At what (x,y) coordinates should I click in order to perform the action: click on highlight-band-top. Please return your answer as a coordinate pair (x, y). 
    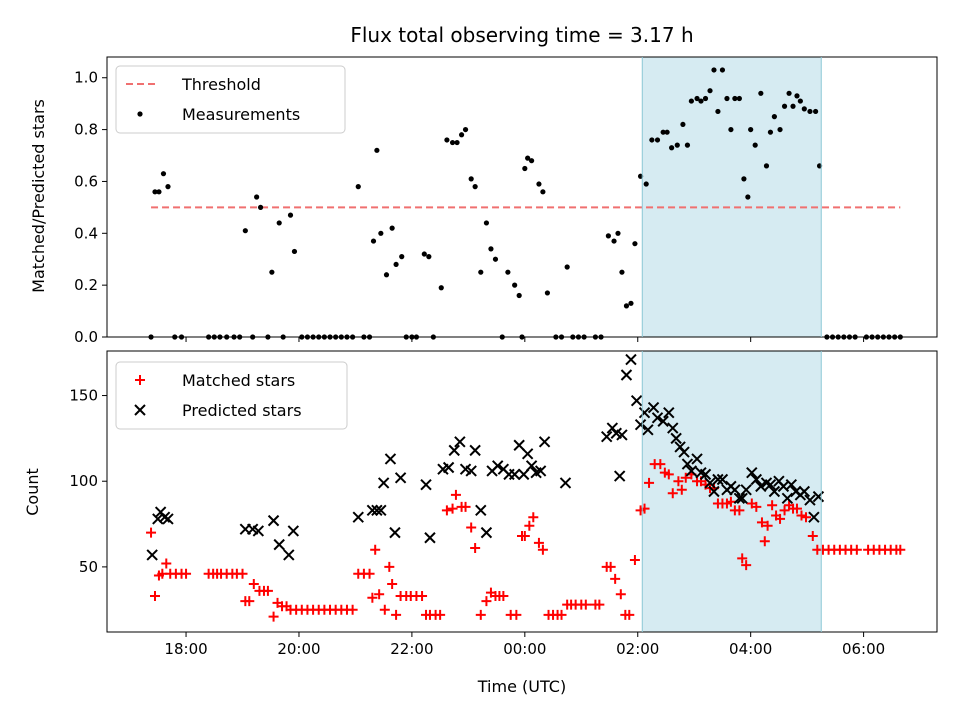
    Looking at the image, I should click on (732, 197).